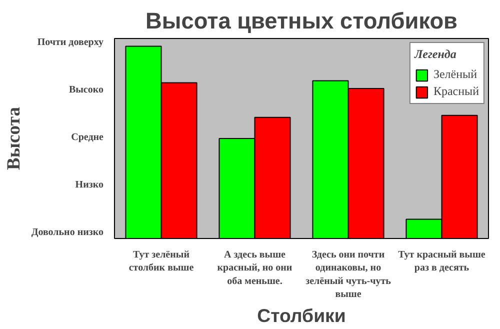 The width and height of the screenshot is (500, 329). Describe the element at coordinates (442, 262) in the screenshot. I see `x-tick-label: Тут красный выше раз в десять` at that location.